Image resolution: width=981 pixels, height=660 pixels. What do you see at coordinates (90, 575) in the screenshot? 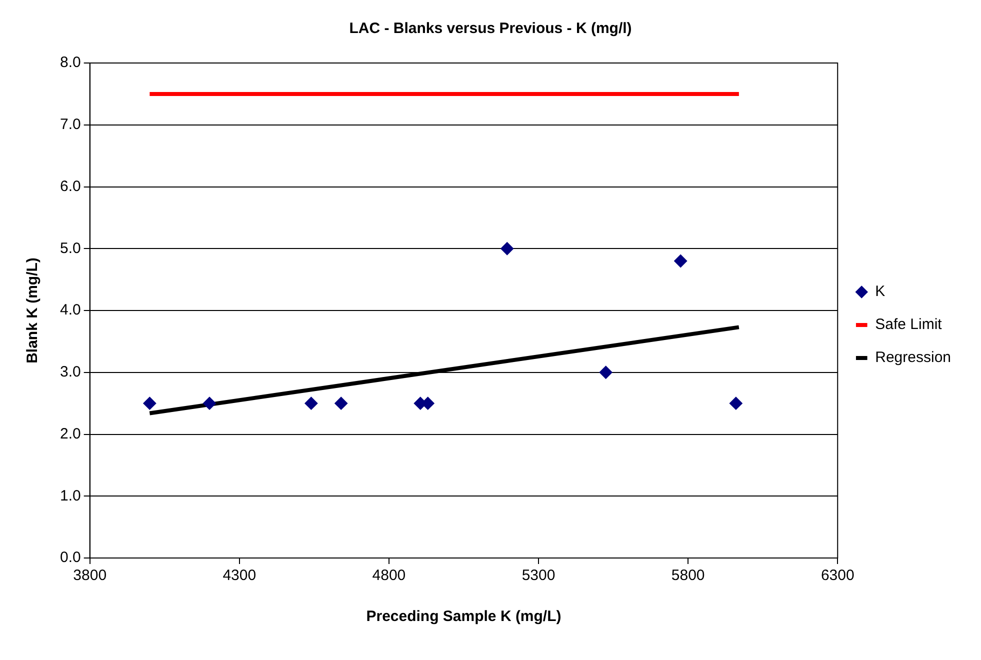
I see `x-tick-label: 3800` at bounding box center [90, 575].